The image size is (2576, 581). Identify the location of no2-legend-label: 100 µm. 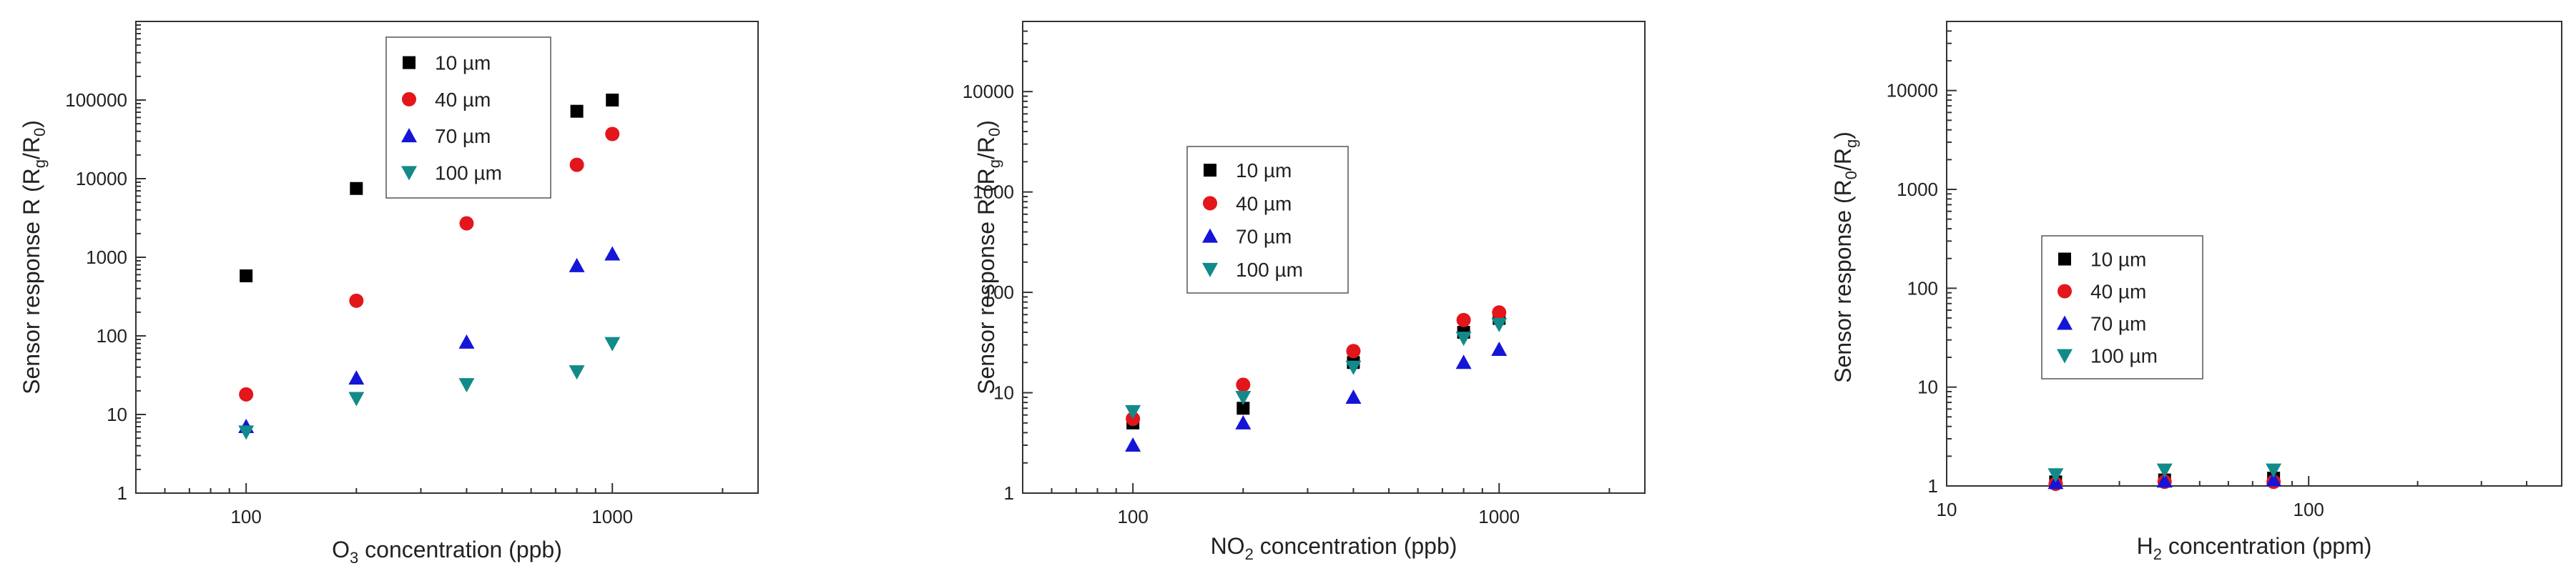
(1270, 270).